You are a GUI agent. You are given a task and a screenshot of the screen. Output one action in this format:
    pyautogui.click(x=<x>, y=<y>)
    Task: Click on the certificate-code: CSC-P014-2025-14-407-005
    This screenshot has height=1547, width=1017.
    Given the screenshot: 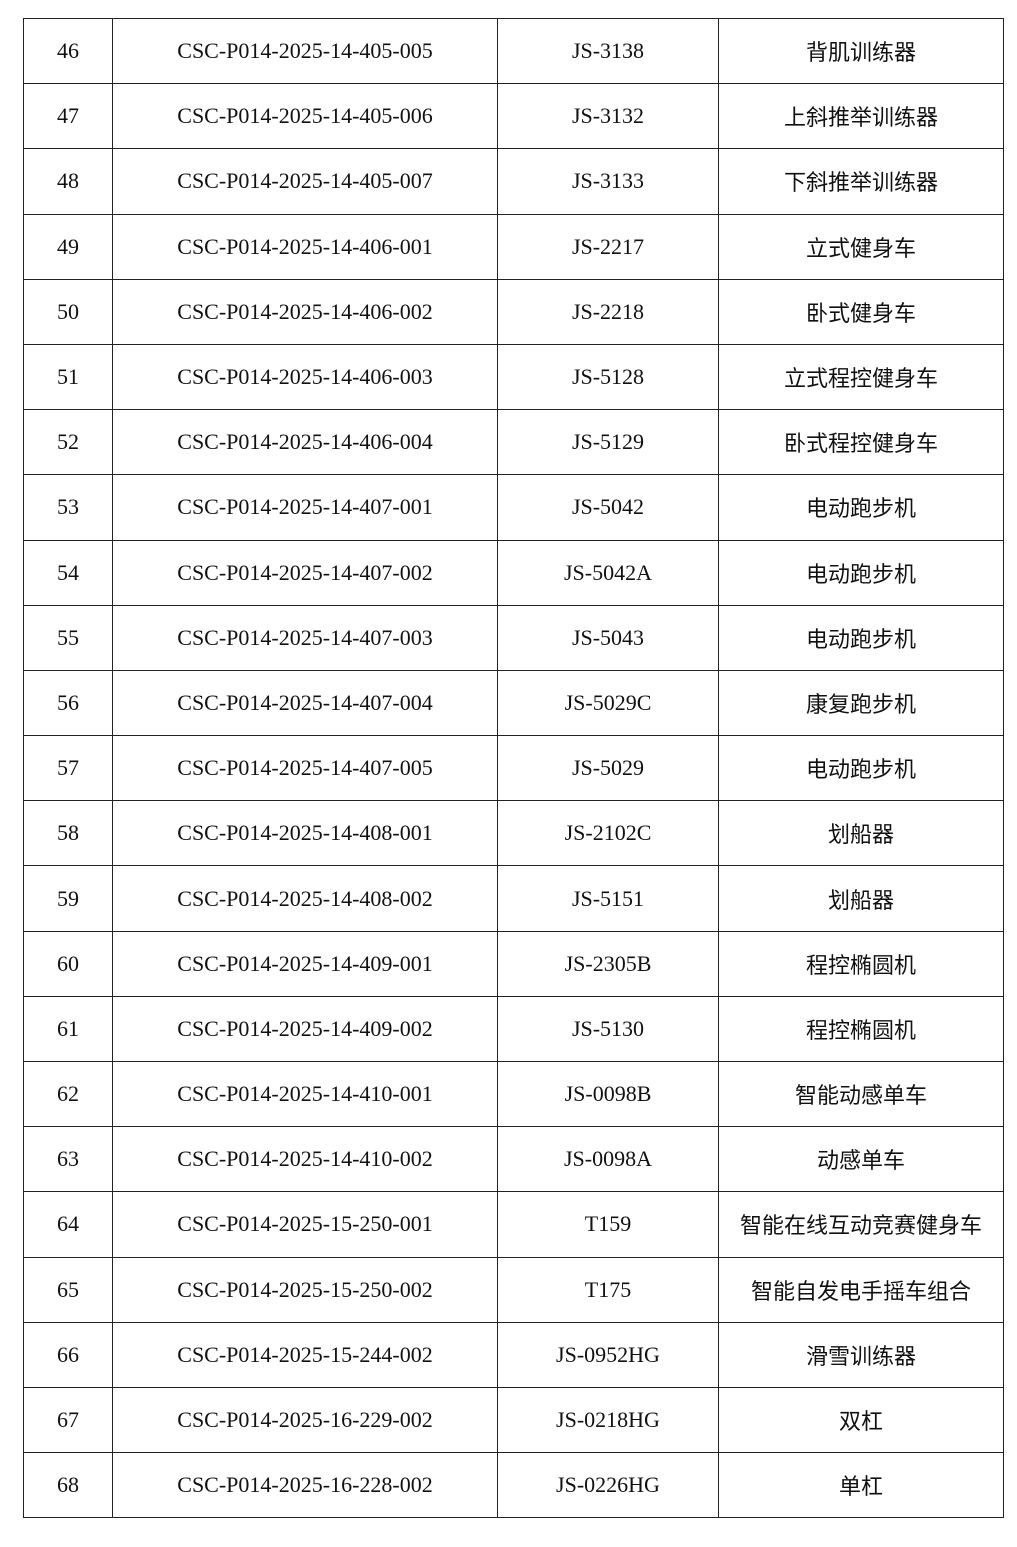 What is the action you would take?
    pyautogui.click(x=305, y=768)
    